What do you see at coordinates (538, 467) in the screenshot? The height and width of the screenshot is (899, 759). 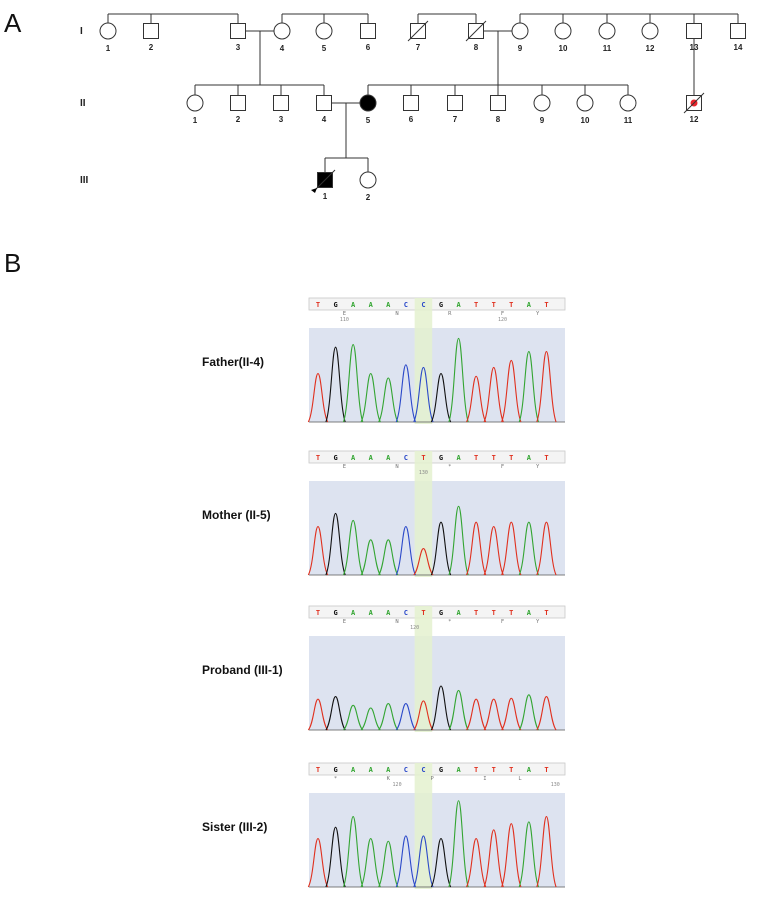 I see `amino-acid: Y` at bounding box center [538, 467].